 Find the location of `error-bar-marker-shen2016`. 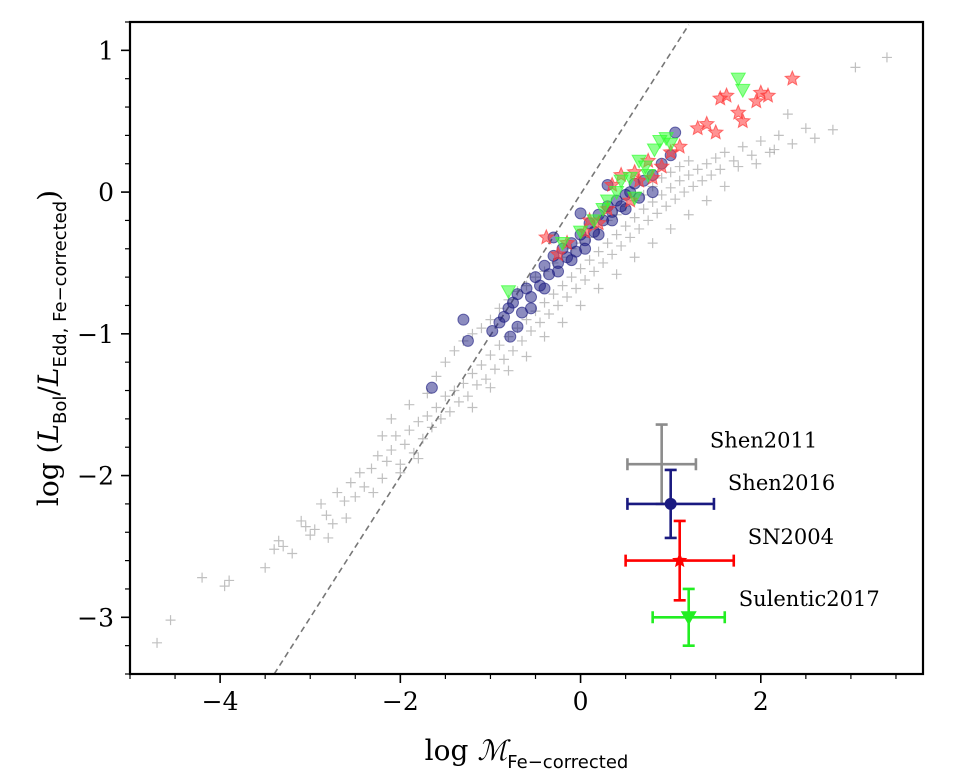

error-bar-marker-shen2016 is located at coordinates (670, 503).